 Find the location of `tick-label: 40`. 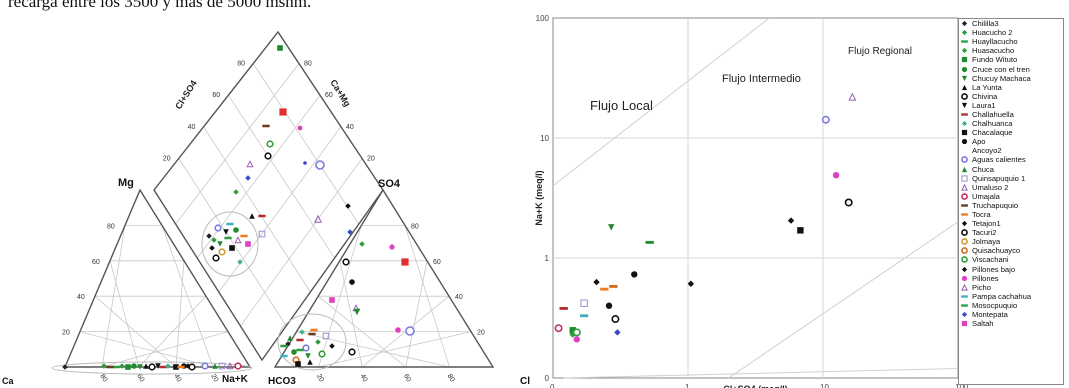

tick-label: 40 is located at coordinates (363, 378).